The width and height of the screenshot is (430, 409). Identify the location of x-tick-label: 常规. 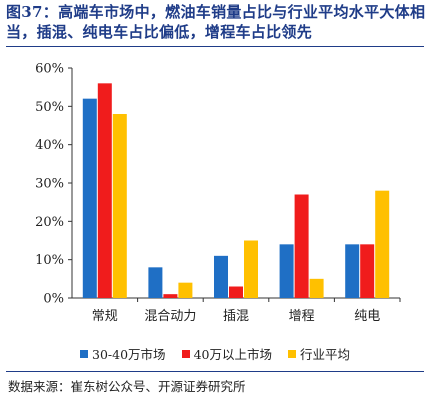
(105, 316).